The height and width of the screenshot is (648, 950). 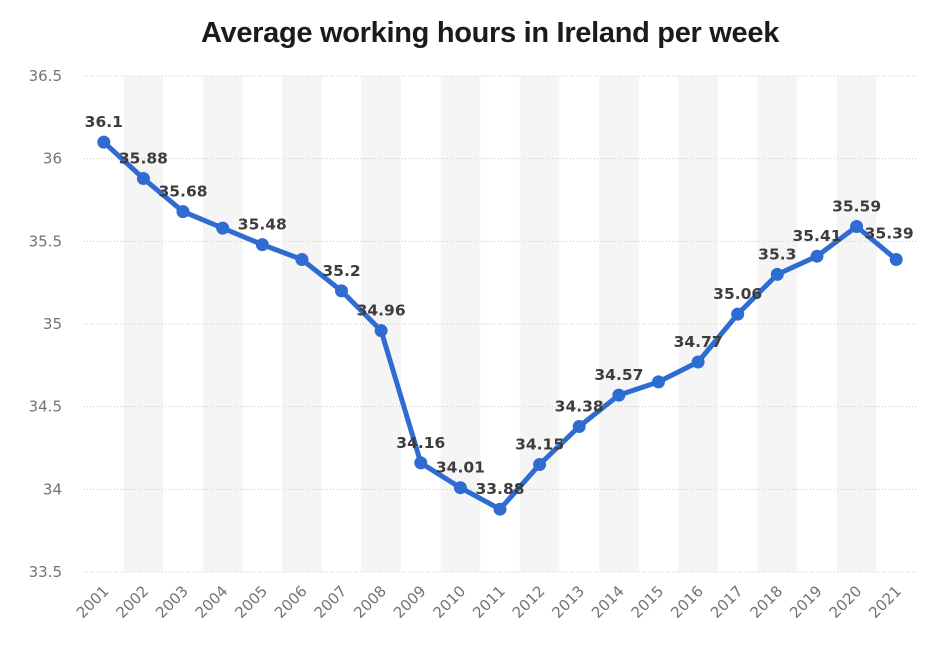 What do you see at coordinates (133, 602) in the screenshot?
I see `x-axis-tick-label: 2002` at bounding box center [133, 602].